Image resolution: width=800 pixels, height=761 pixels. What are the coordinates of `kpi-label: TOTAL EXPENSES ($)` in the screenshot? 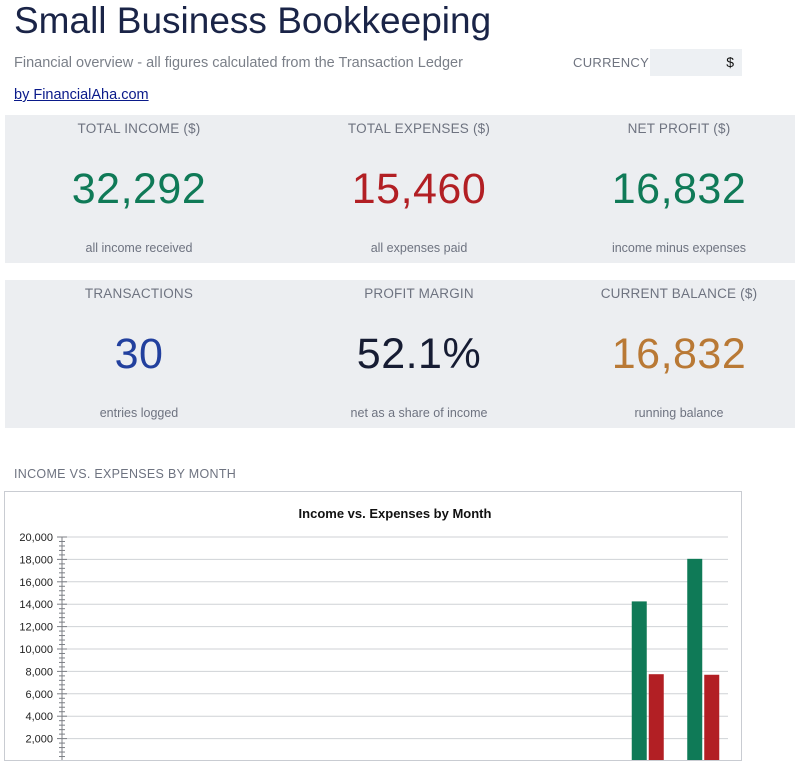 It's located at (419, 128).